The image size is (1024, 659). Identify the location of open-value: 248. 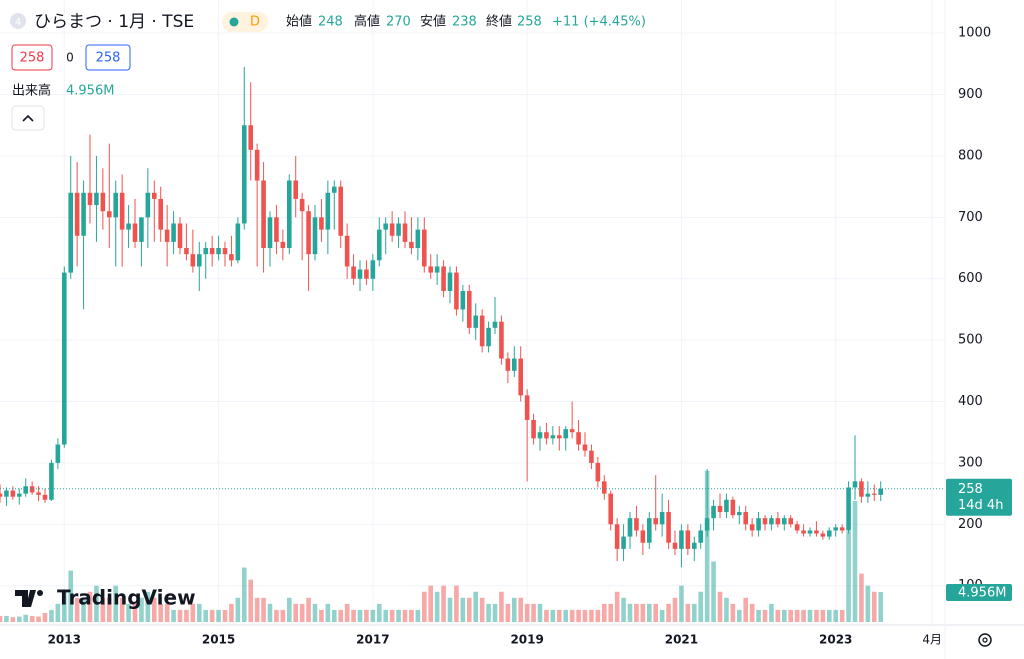
(330, 22).